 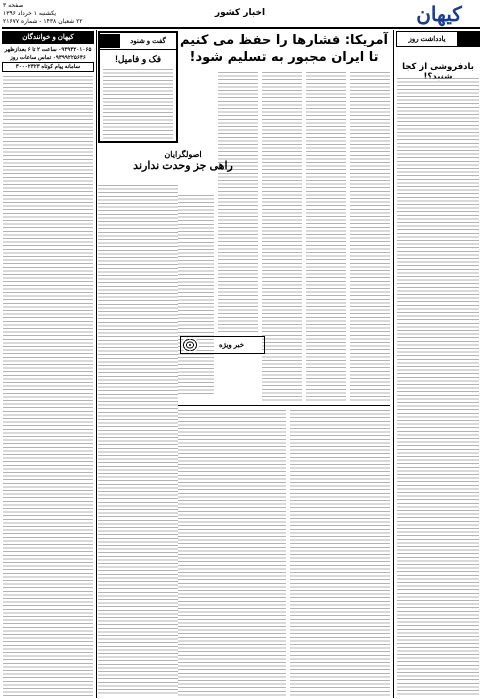 I want to click on section-rule, so click(x=284, y=405).